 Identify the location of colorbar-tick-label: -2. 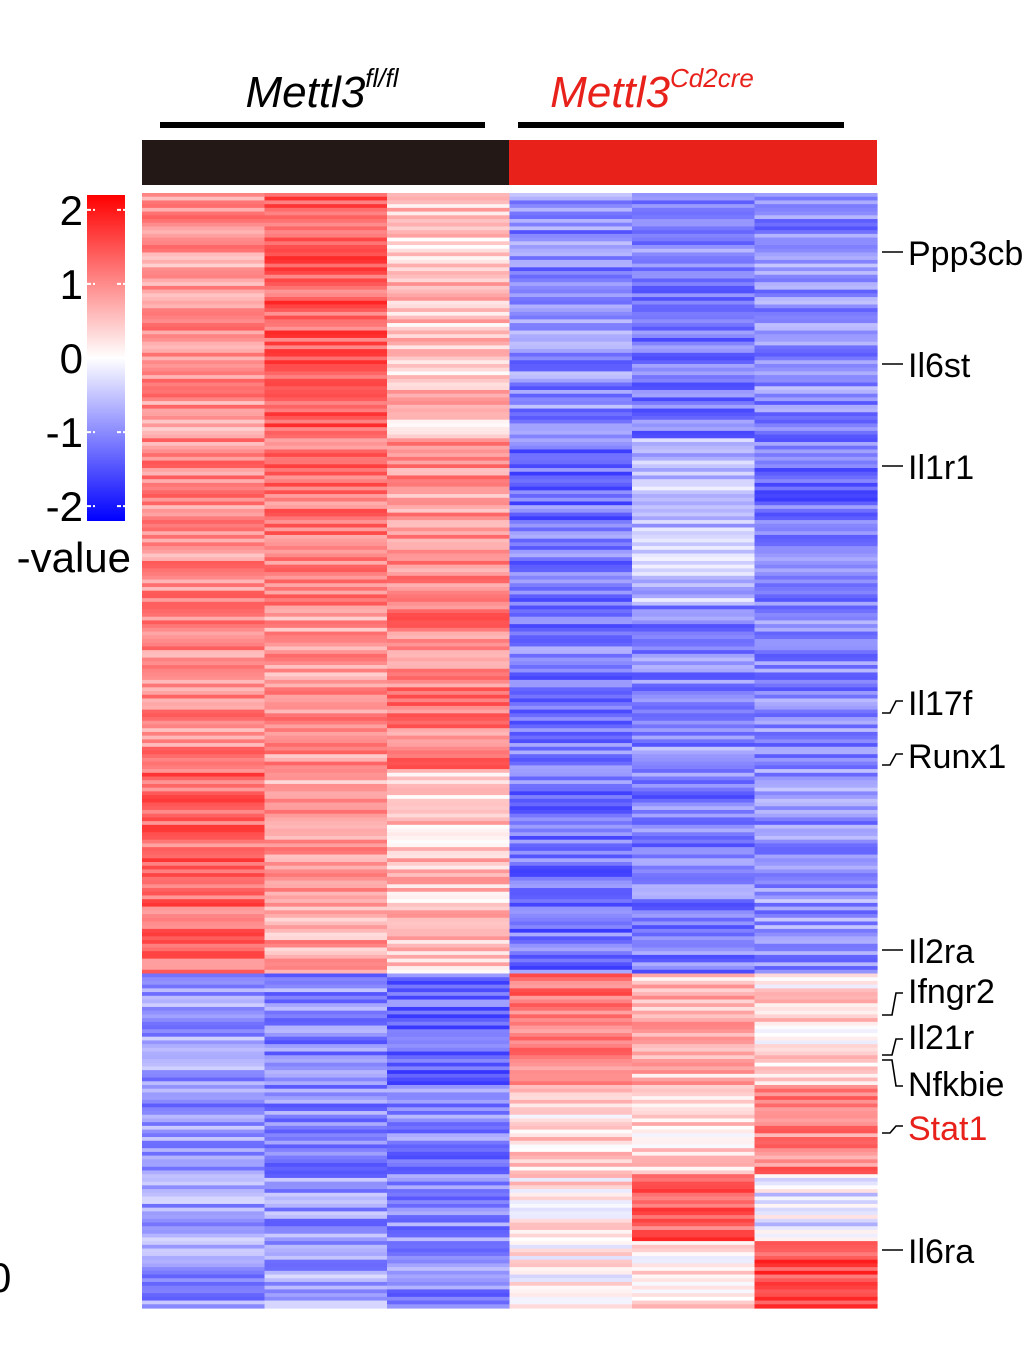
(64, 506).